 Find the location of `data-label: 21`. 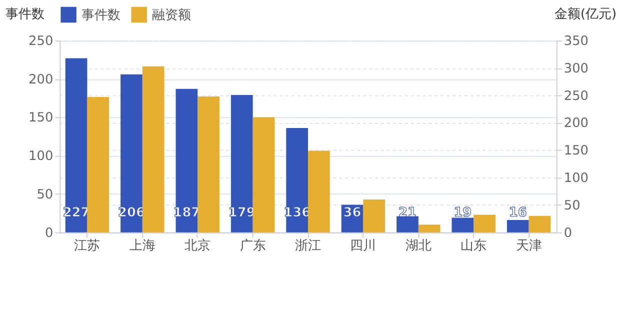

data-label: 21 is located at coordinates (407, 212).